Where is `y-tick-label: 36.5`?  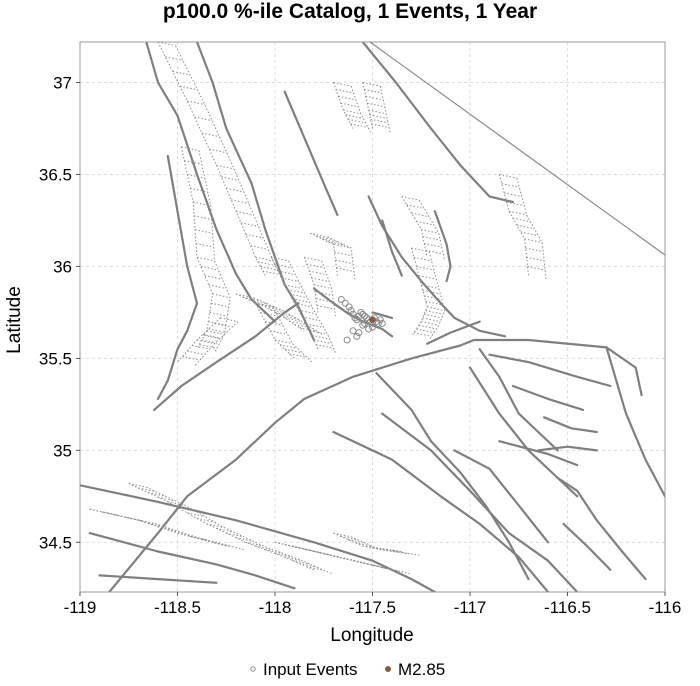 y-tick-label: 36.5 is located at coordinates (55, 174).